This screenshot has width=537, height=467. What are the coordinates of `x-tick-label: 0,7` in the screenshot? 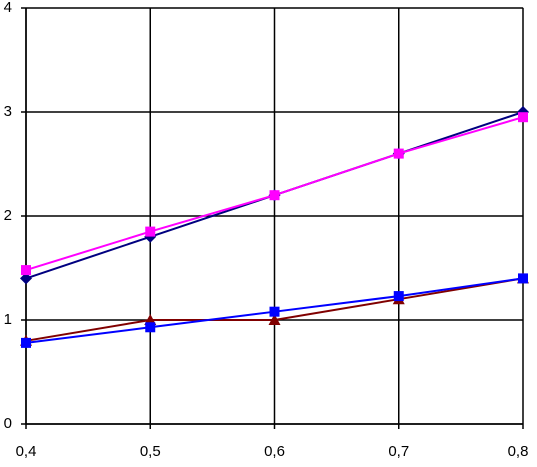 It's located at (398, 451).